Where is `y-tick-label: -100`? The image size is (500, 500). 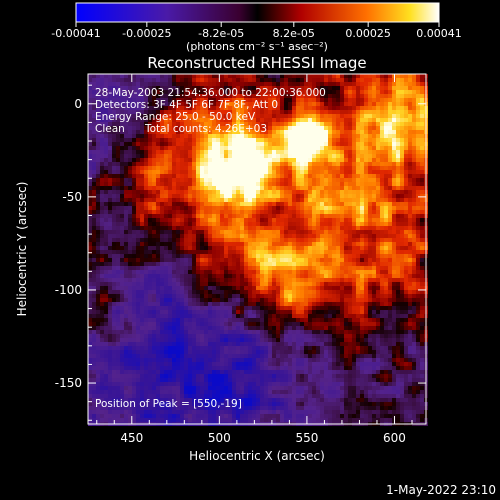 y-tick-label: -100 is located at coordinates (68, 290).